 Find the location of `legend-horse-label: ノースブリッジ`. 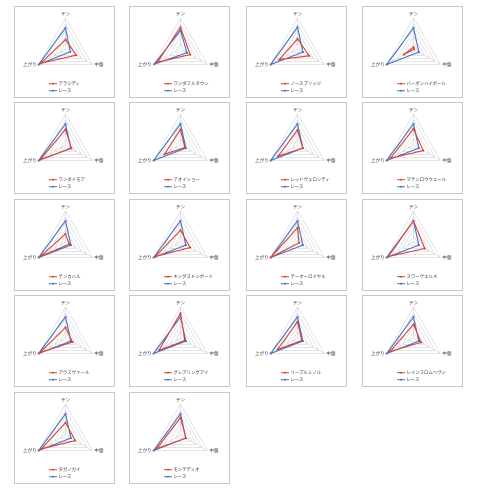

legend-horse-label: ノースブリッジ is located at coordinates (306, 83).